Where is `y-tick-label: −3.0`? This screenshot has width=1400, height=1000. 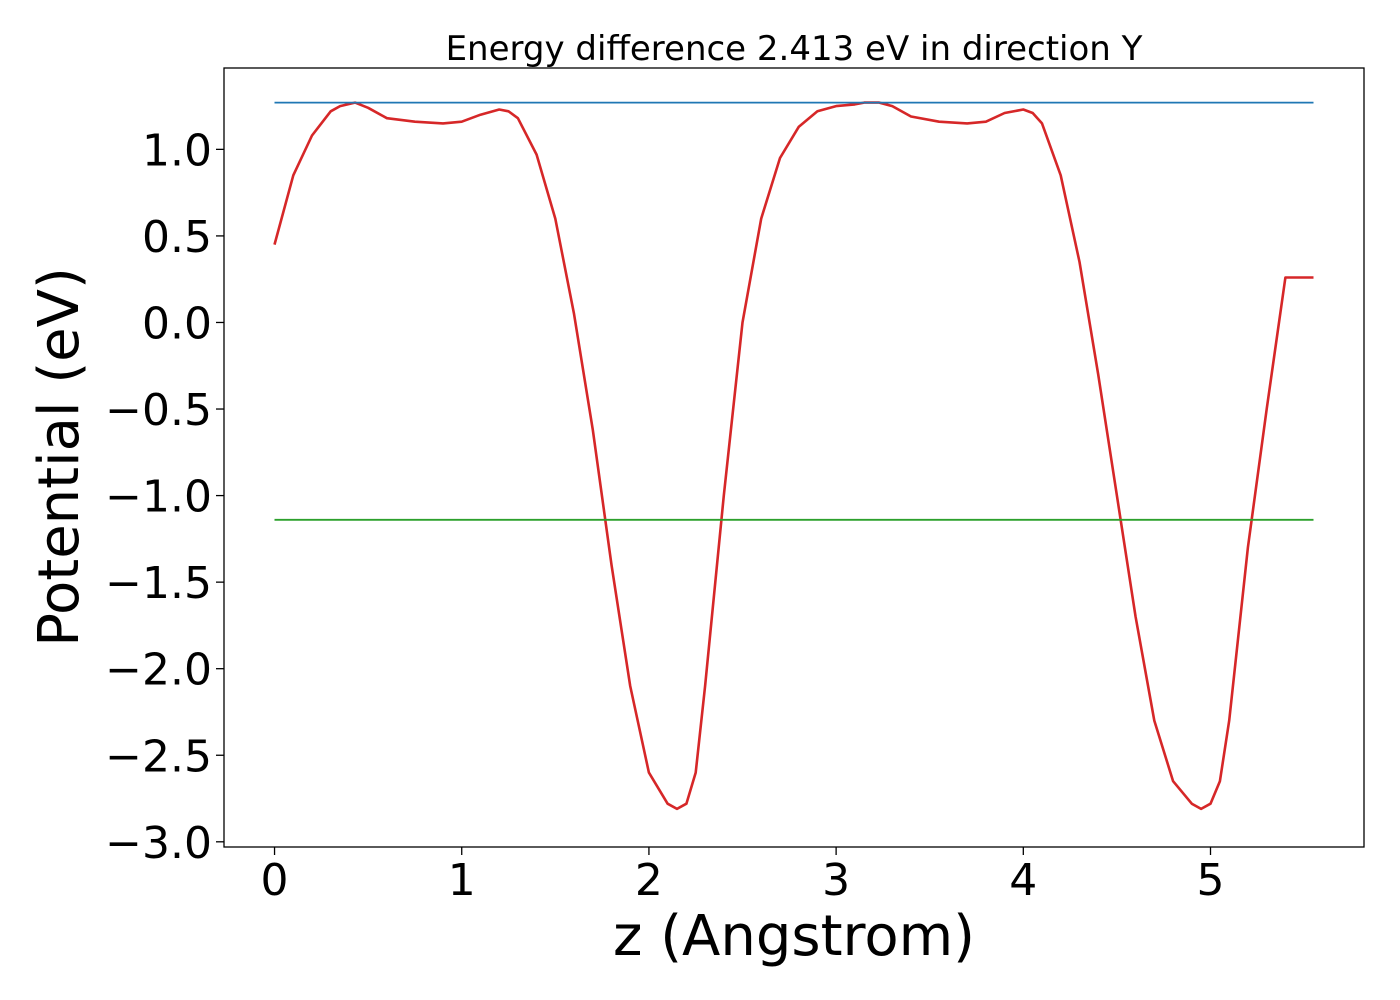
y-tick-label: −3.0 is located at coordinates (158, 843).